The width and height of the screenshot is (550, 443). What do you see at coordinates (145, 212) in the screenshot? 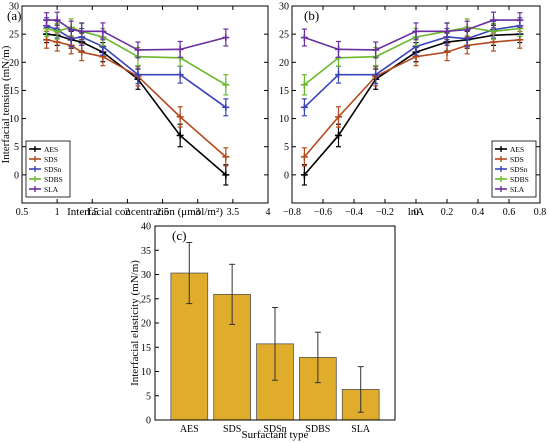
I see `panel-a-xlabel: Interfacial concentration (μmol/m²)` at bounding box center [145, 212].